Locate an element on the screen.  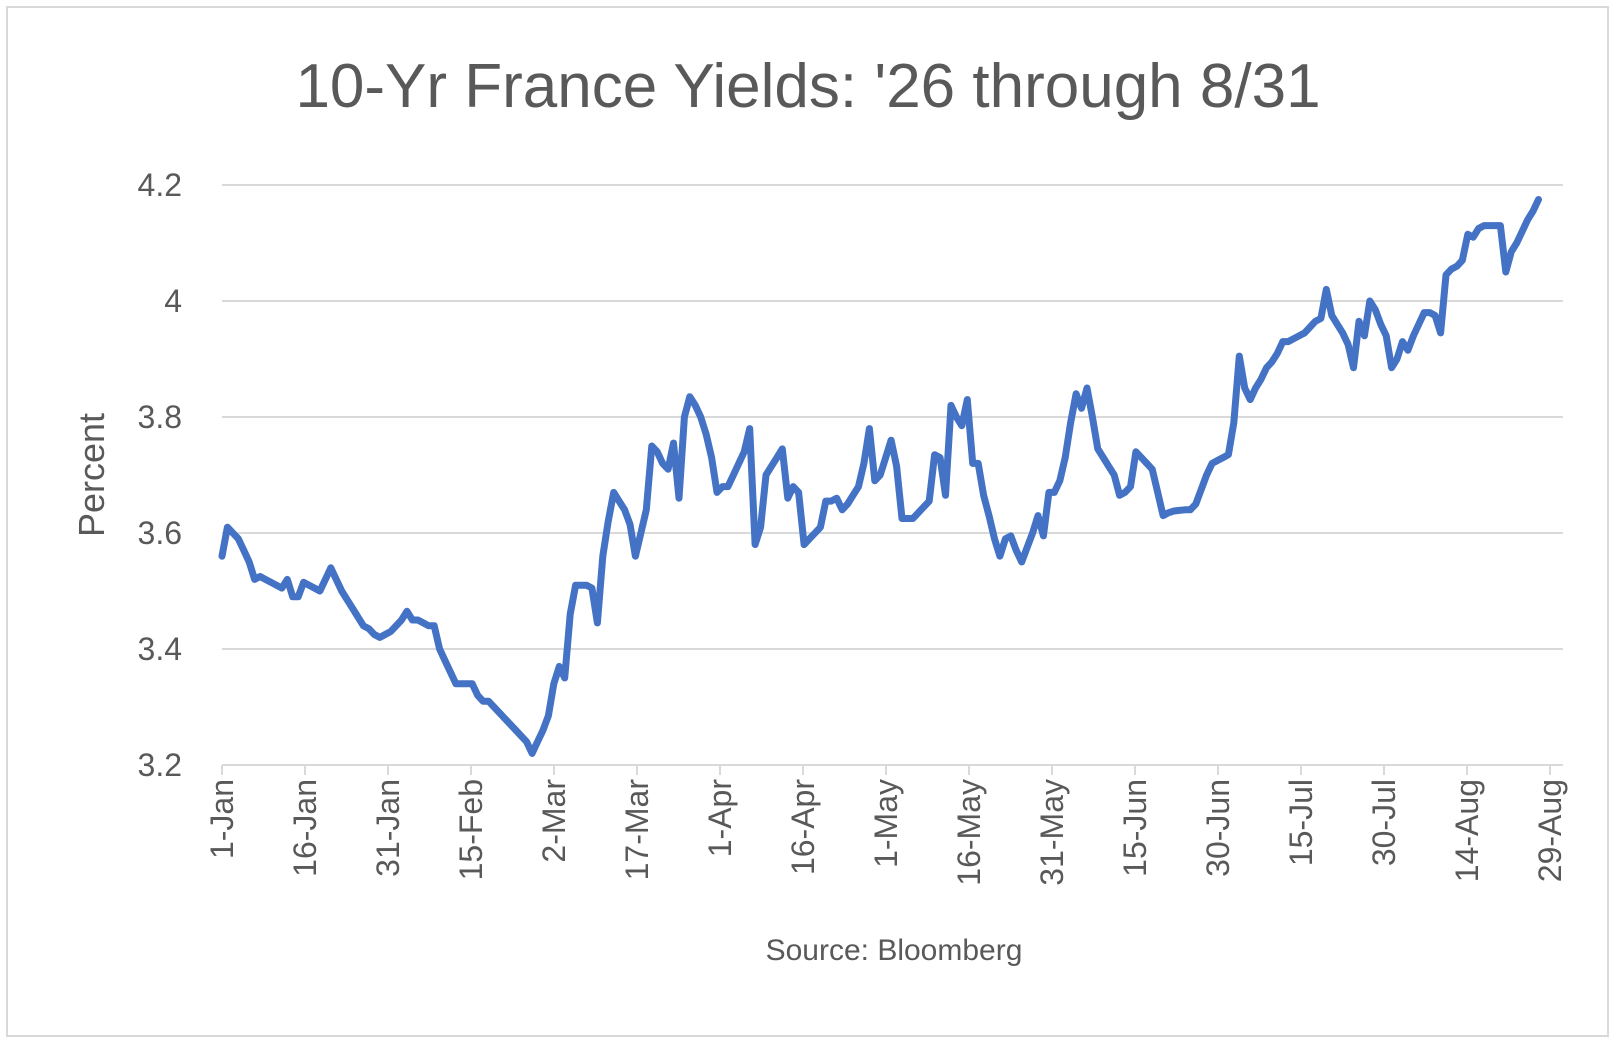
x-tick-label: 15-Feb is located at coordinates (471, 829).